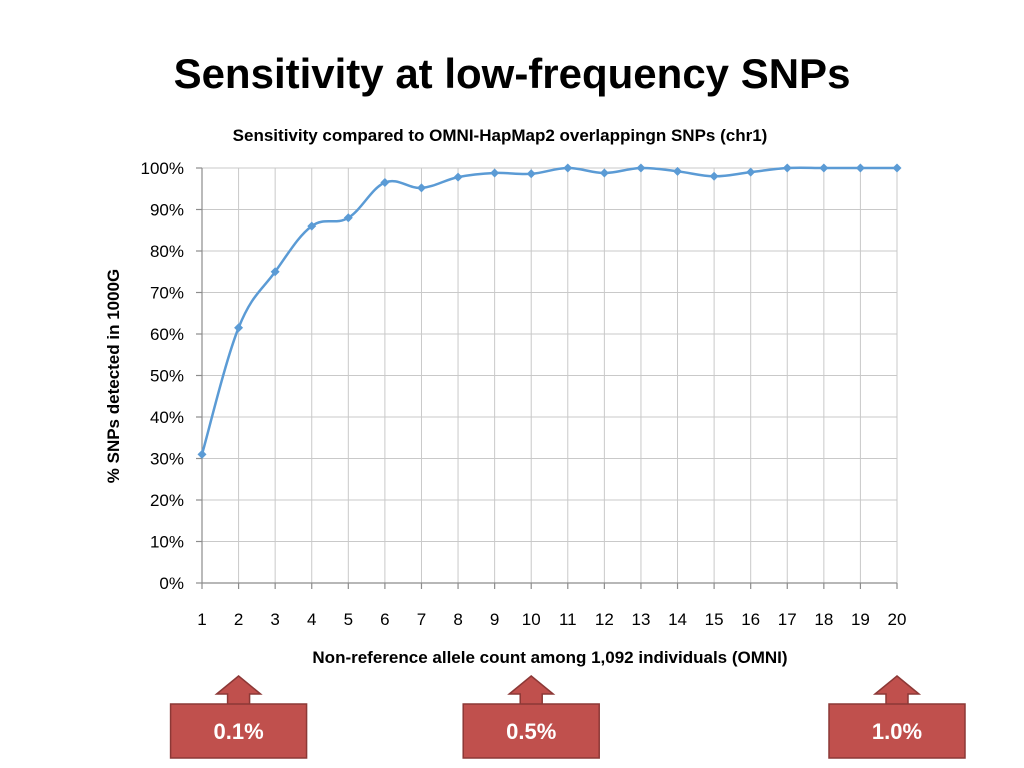  What do you see at coordinates (311, 619) in the screenshot?
I see `x-tick-label: 4` at bounding box center [311, 619].